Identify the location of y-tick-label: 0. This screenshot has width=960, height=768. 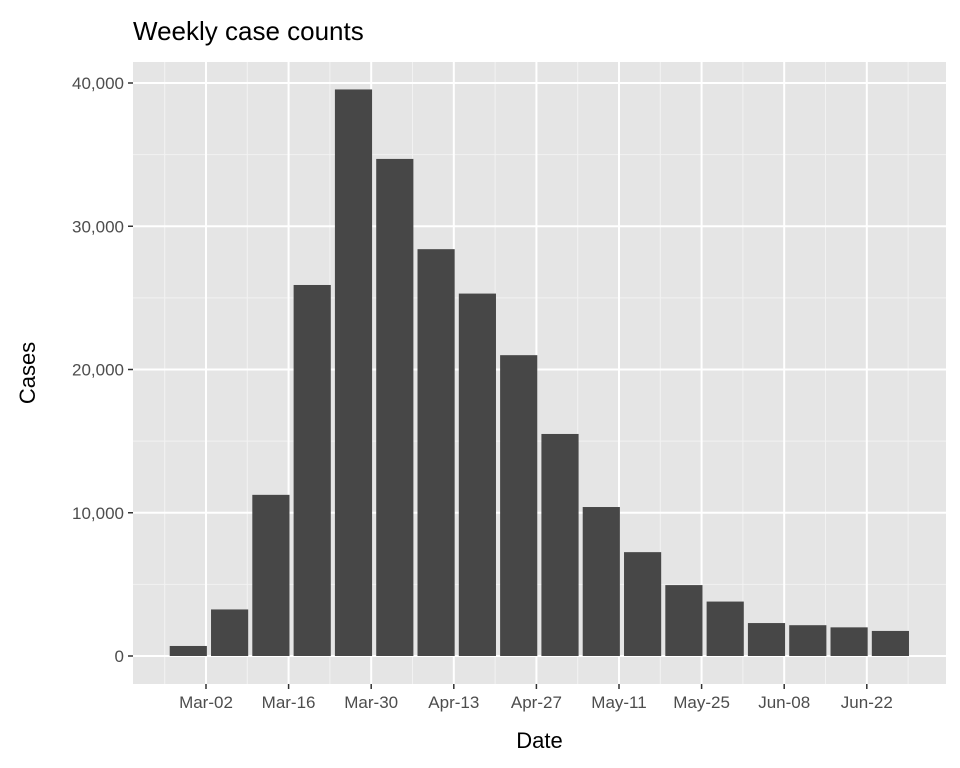
(119, 656).